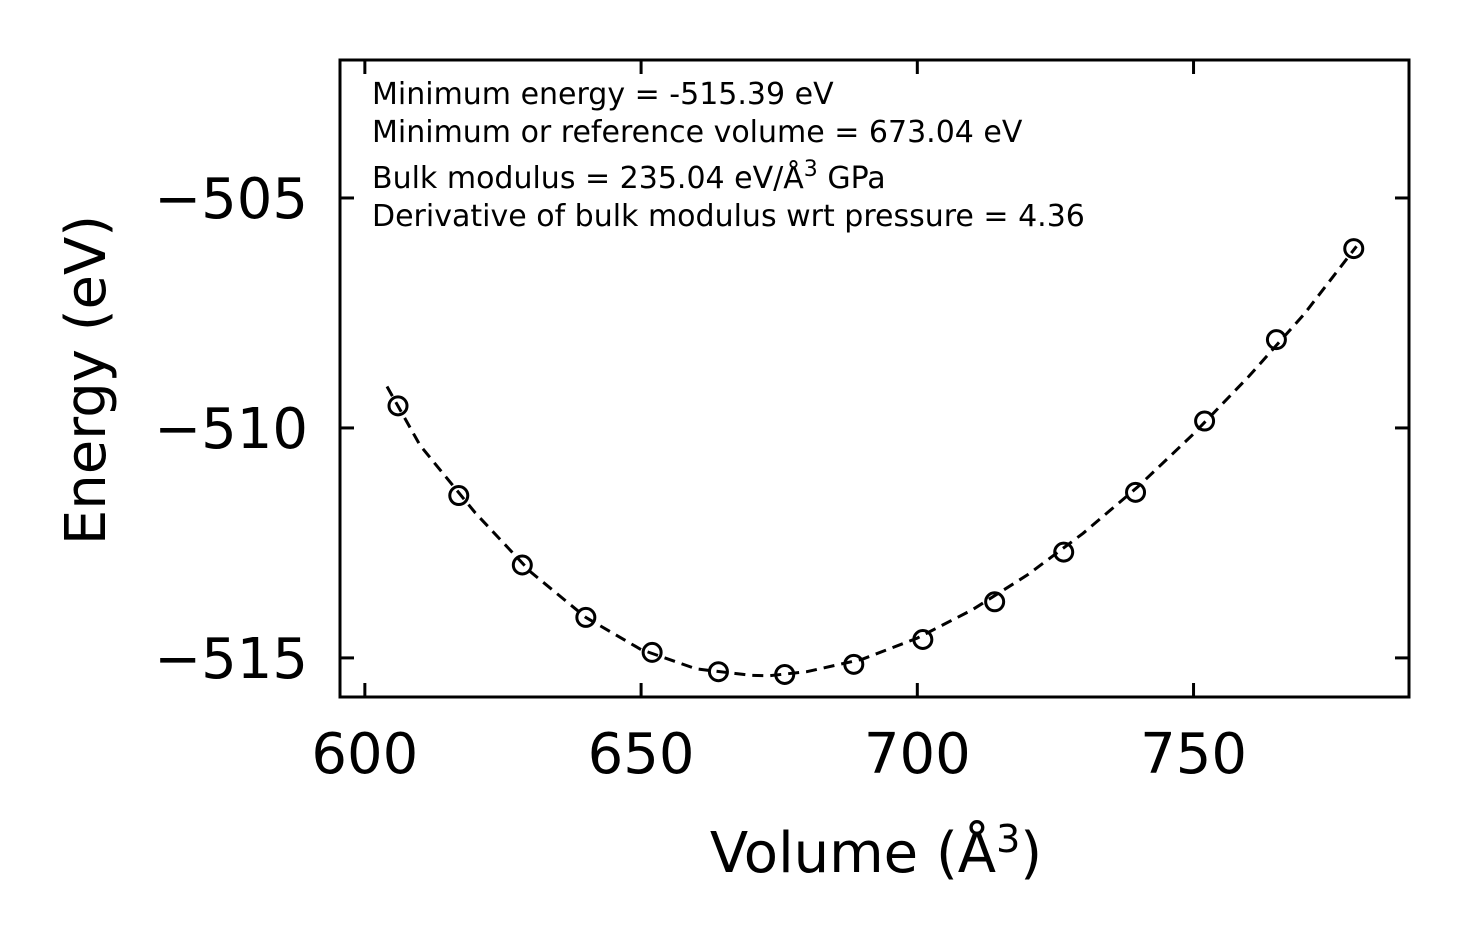  I want to click on y-axis-label: Energy (eV), so click(86, 380).